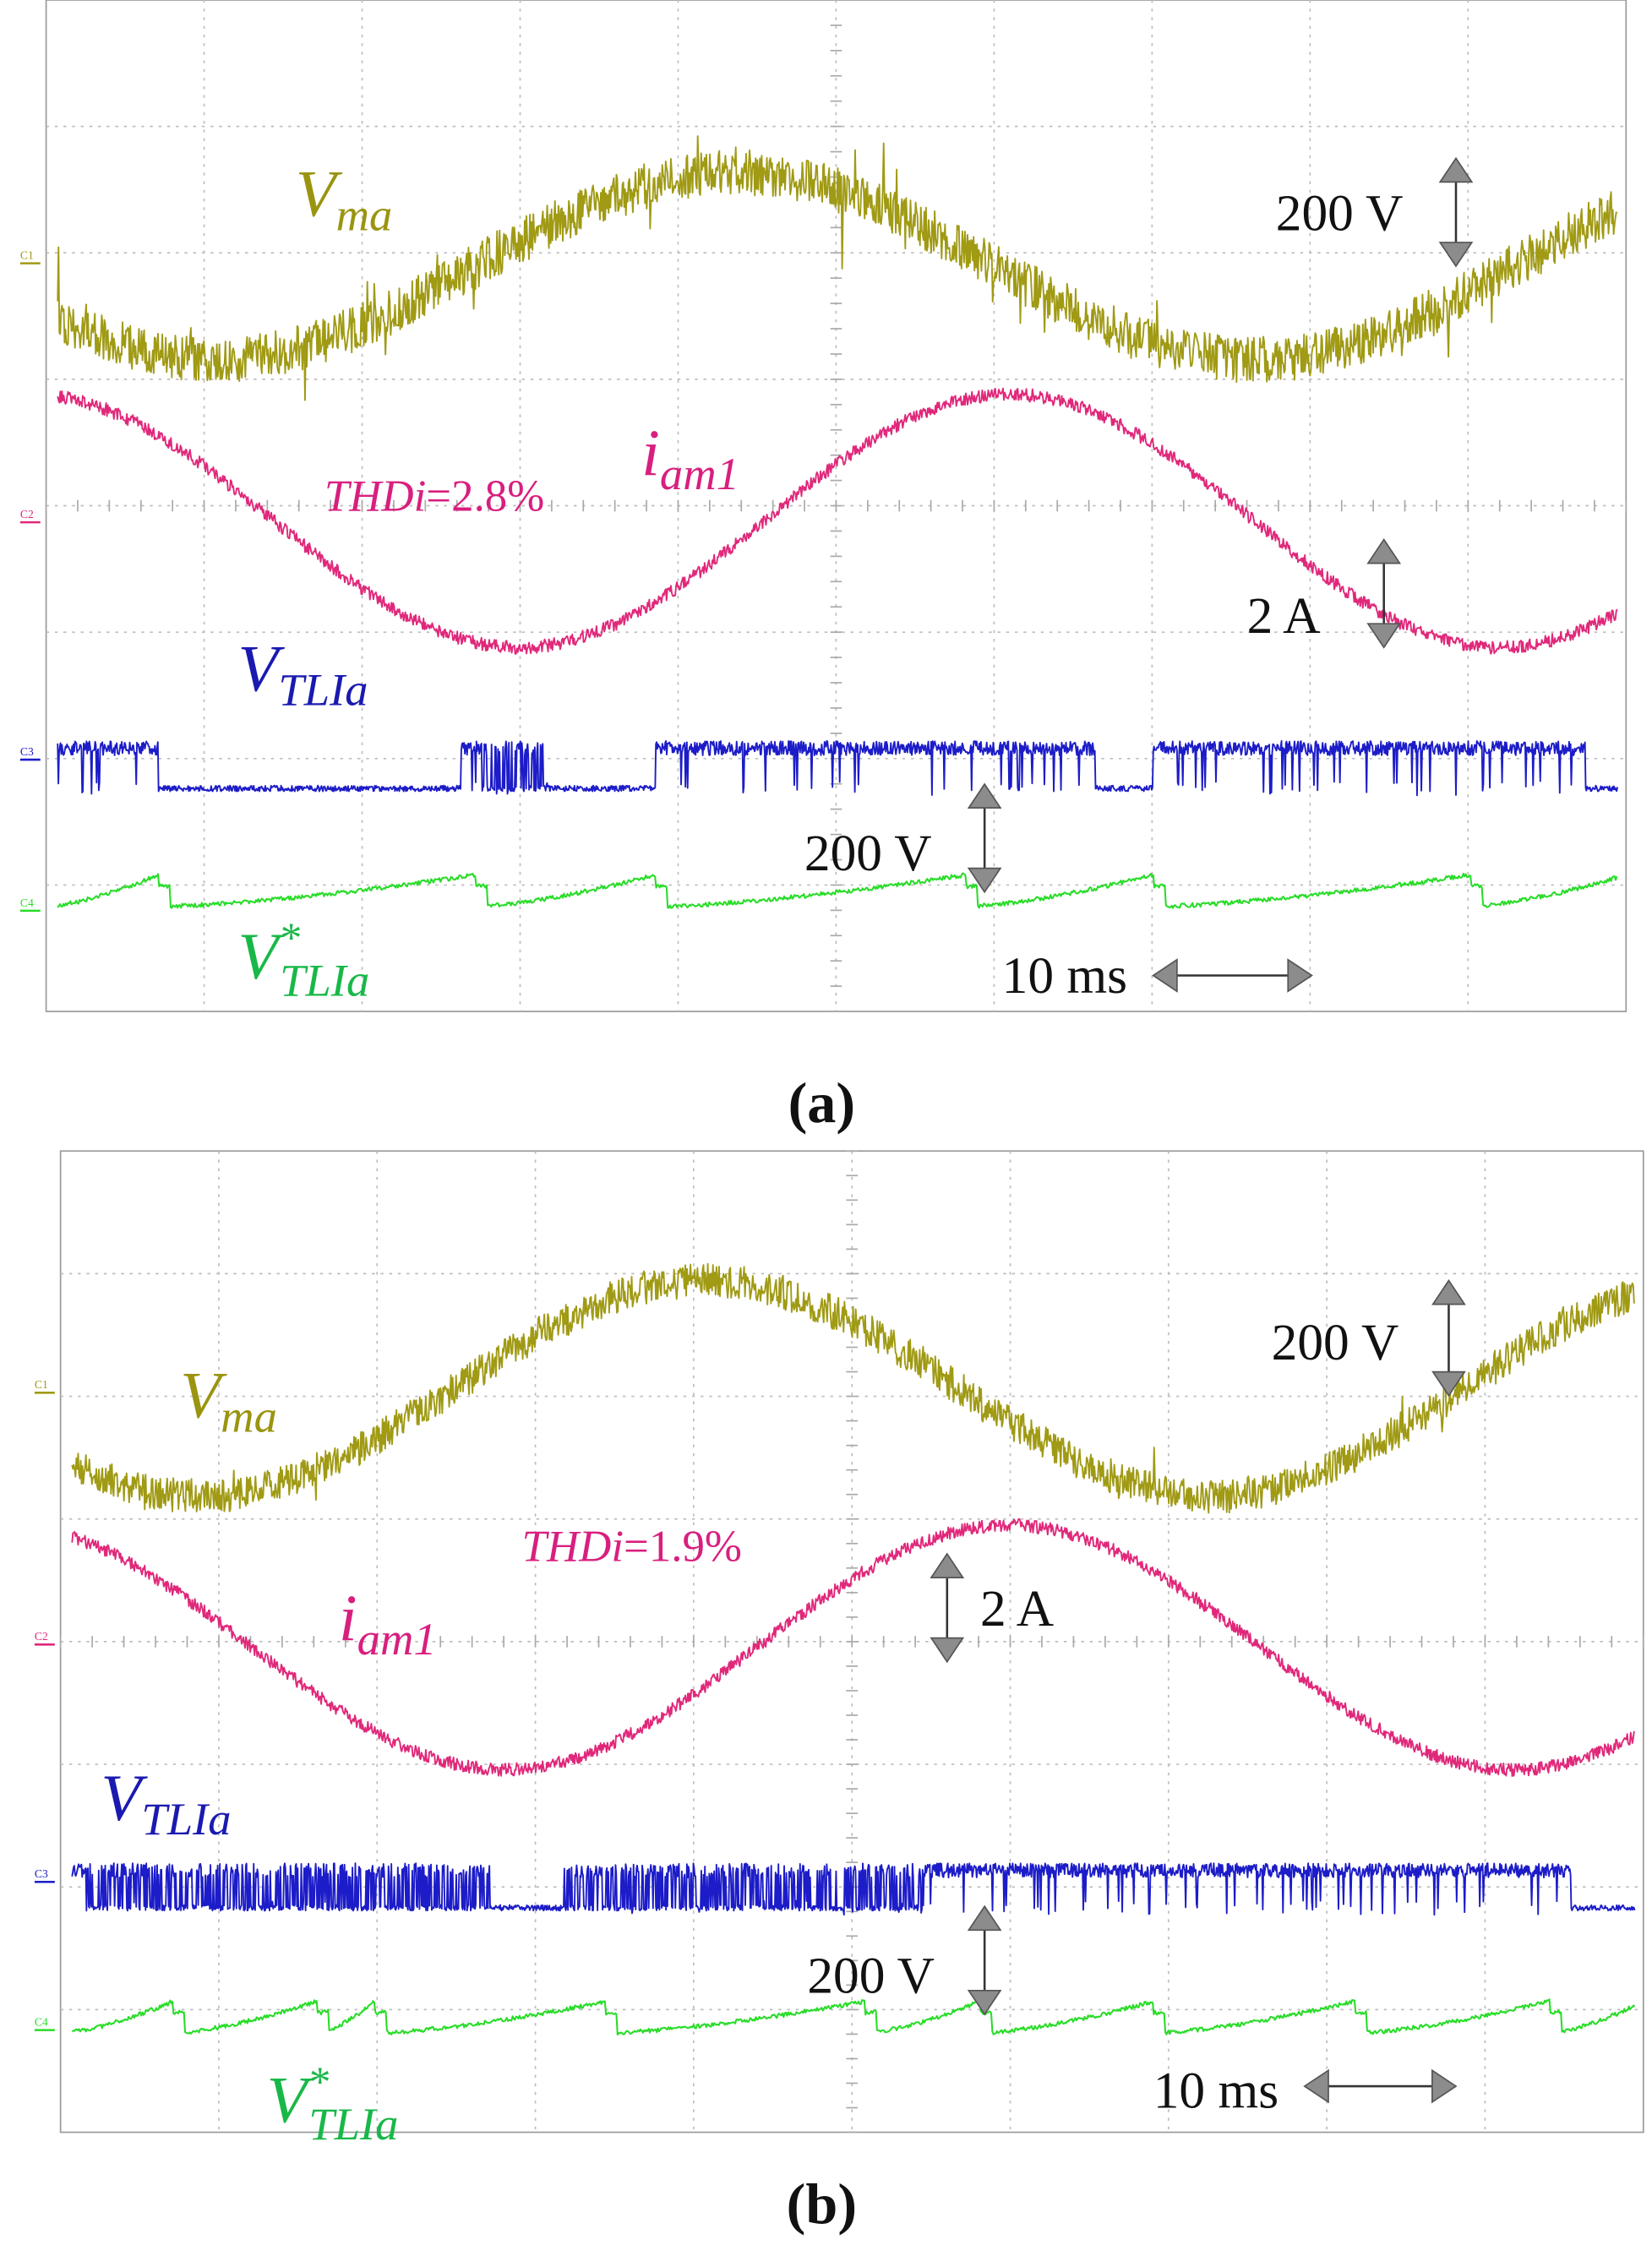 This screenshot has height=2256, width=1652. I want to click on thdi-value: =1.9%, so click(683, 1548).